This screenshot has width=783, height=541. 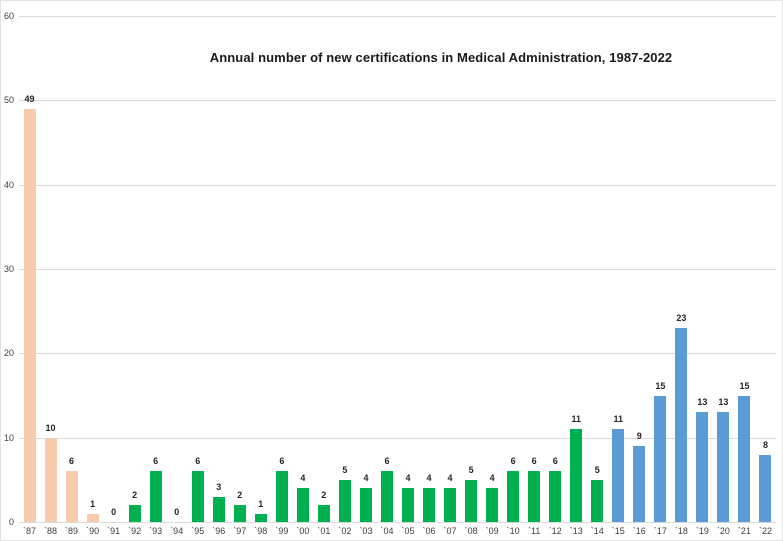 What do you see at coordinates (240, 531) in the screenshot?
I see `x-axis-tick-label: `97` at bounding box center [240, 531].